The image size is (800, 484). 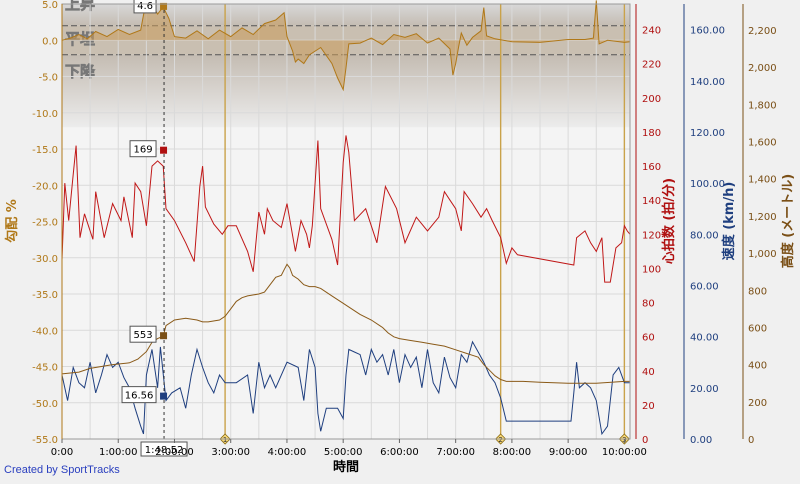 What do you see at coordinates (757, 366) in the screenshot?
I see `elev-tick-label: 400` at bounding box center [757, 366].